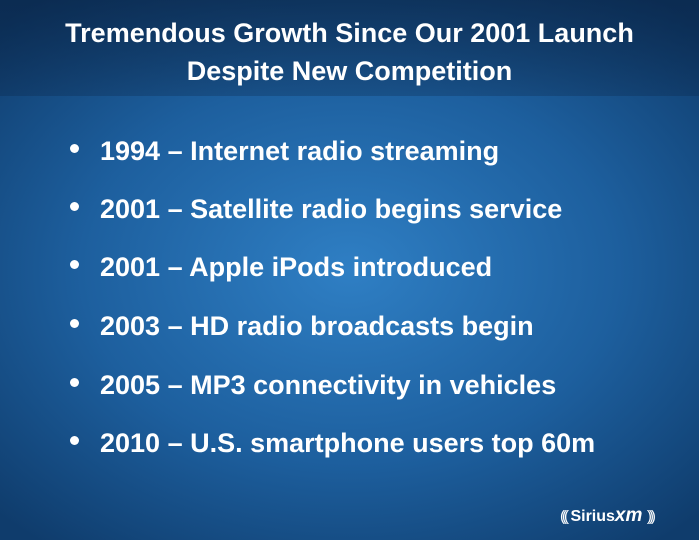  I want to click on bullet-text: 1994 – Internet radio streaming, so click(300, 151).